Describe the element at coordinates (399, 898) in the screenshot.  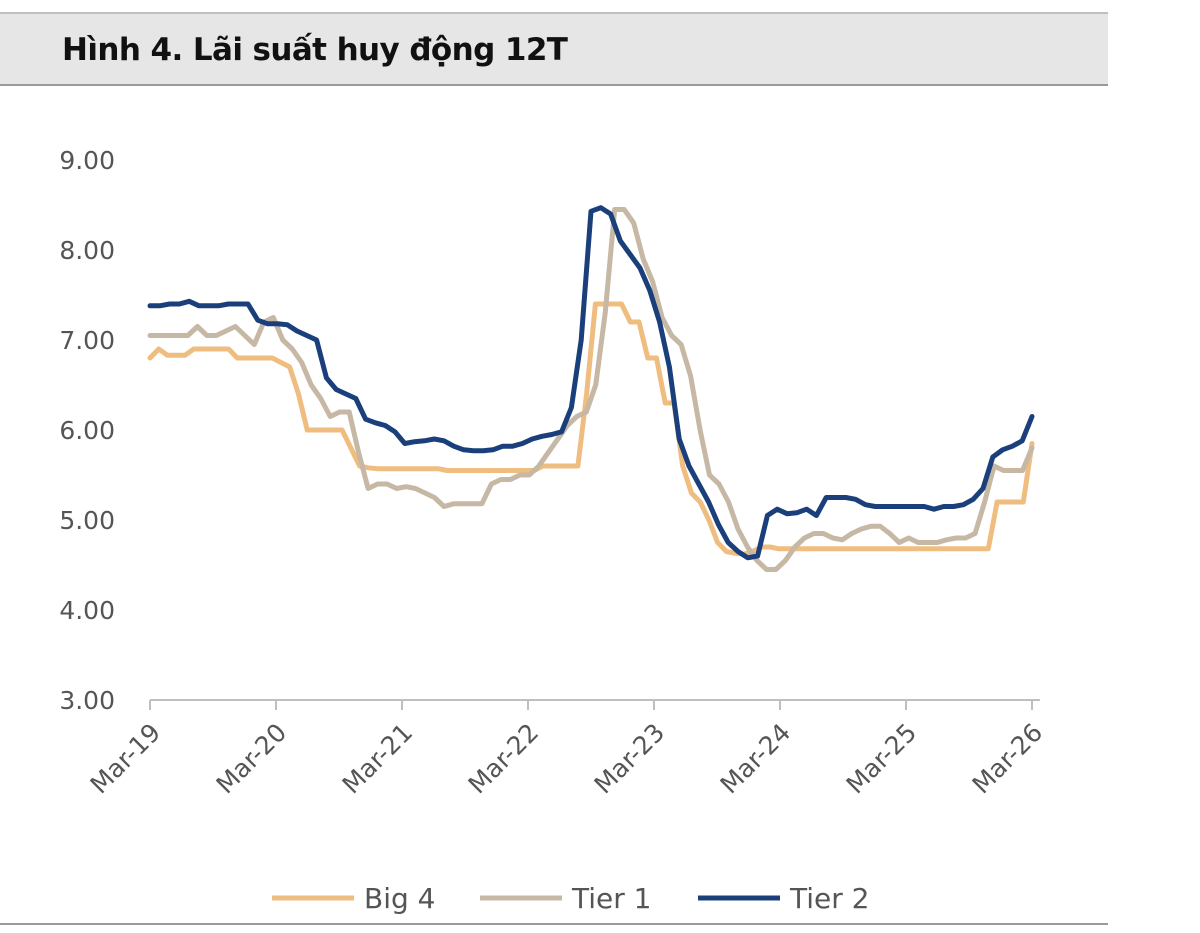
I see `legend-label: Big 4` at that location.